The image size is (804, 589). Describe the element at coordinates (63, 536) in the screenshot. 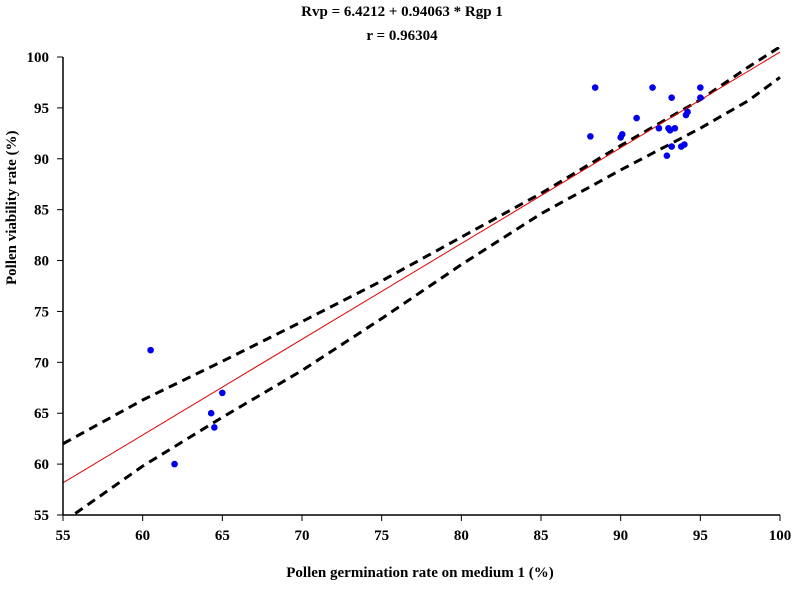

I see `x-tick-label: 55` at that location.